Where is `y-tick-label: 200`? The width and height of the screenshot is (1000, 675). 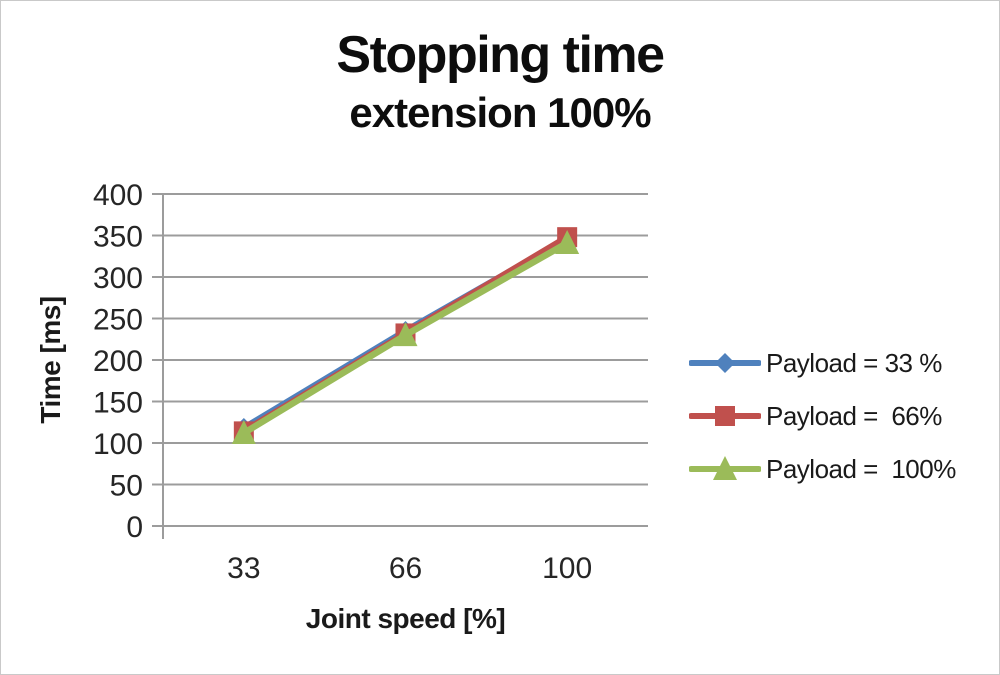 y-tick-label: 200 is located at coordinates (118, 361).